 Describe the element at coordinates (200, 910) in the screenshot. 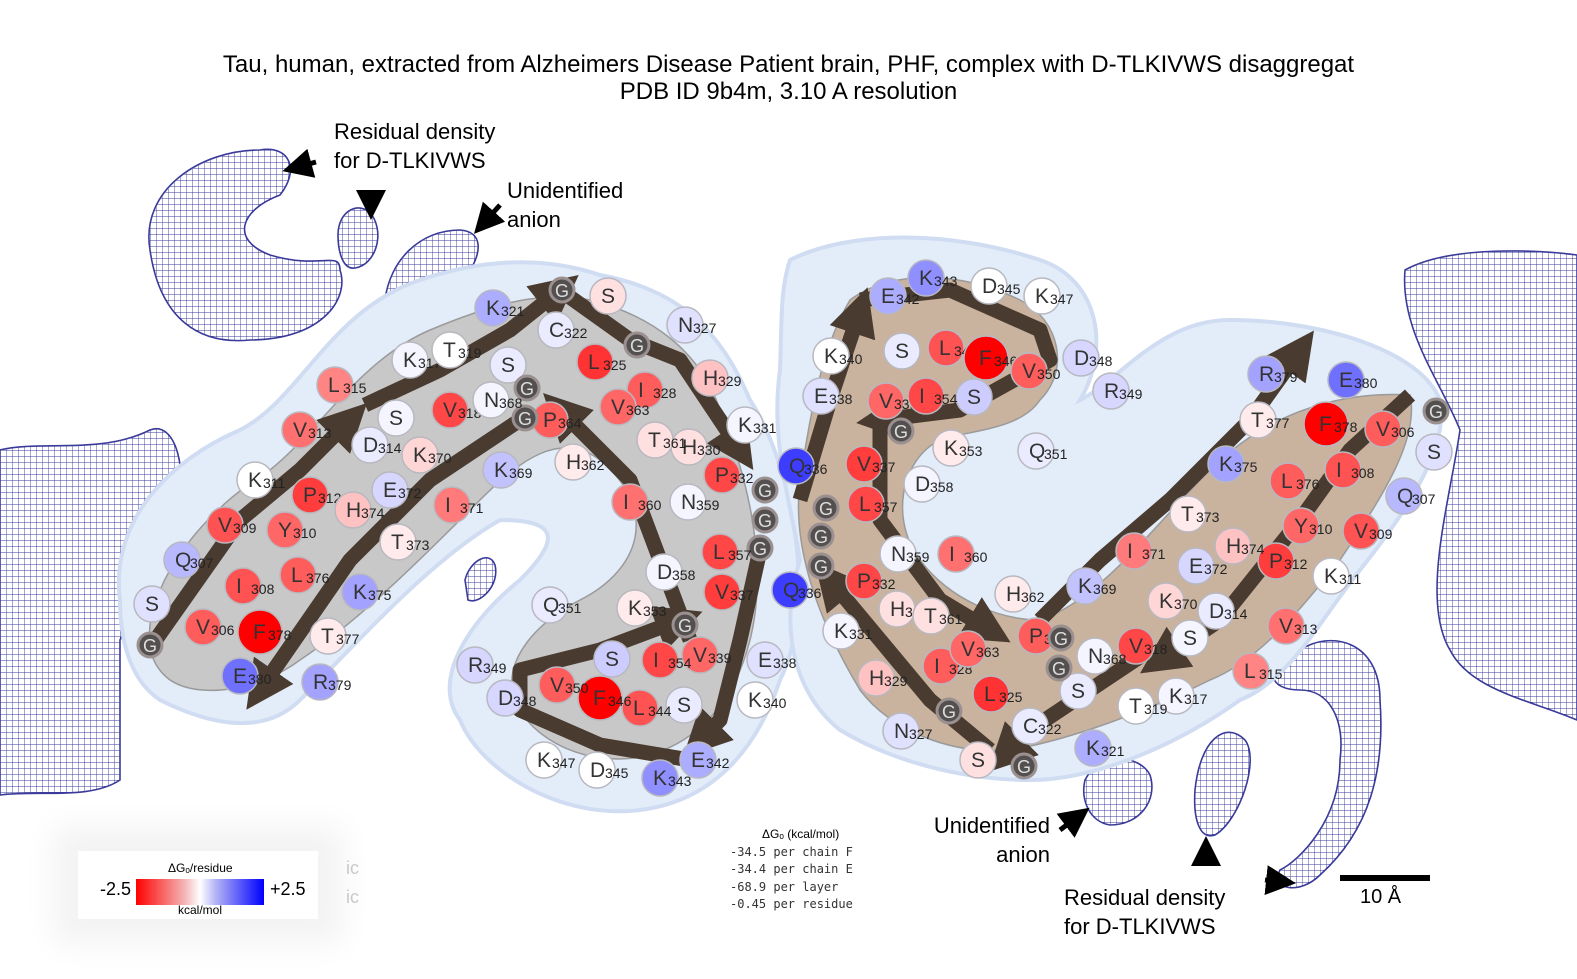

I see `legend-units: kcal/mol` at that location.